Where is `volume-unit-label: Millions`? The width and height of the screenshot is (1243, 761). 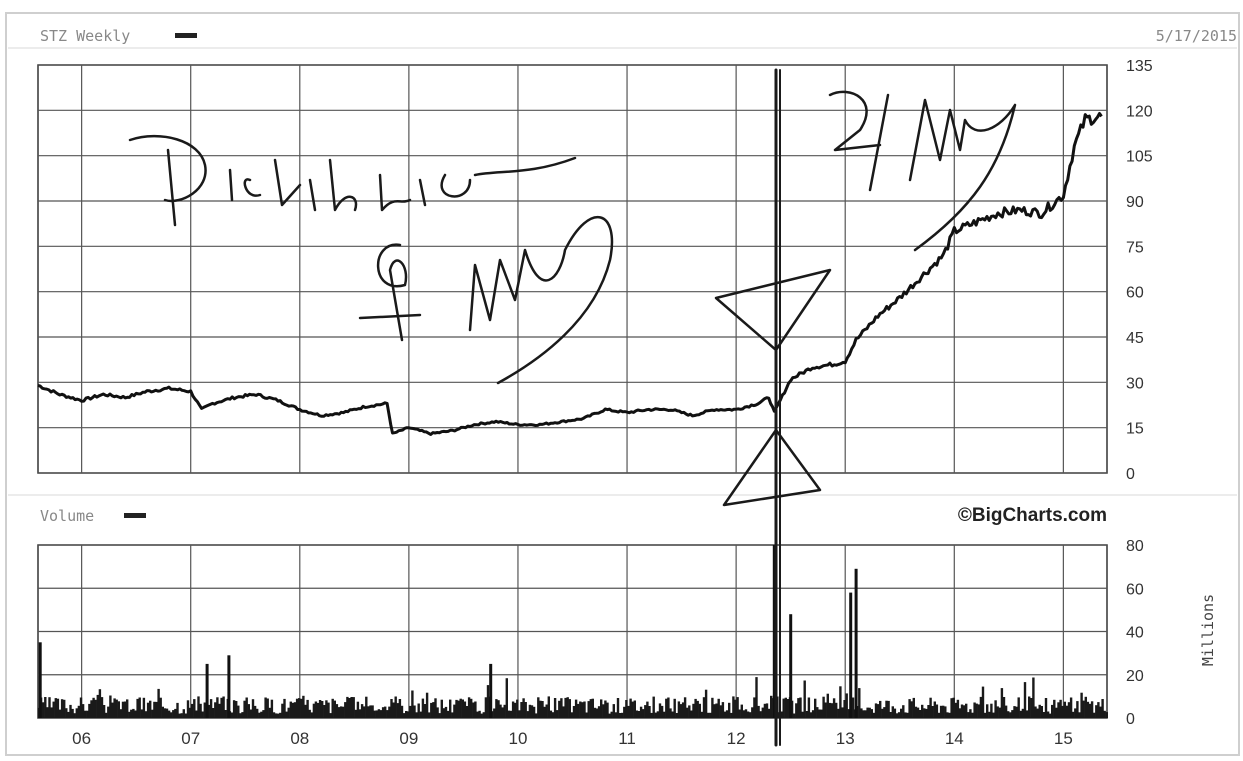 volume-unit-label: Millions is located at coordinates (1208, 630).